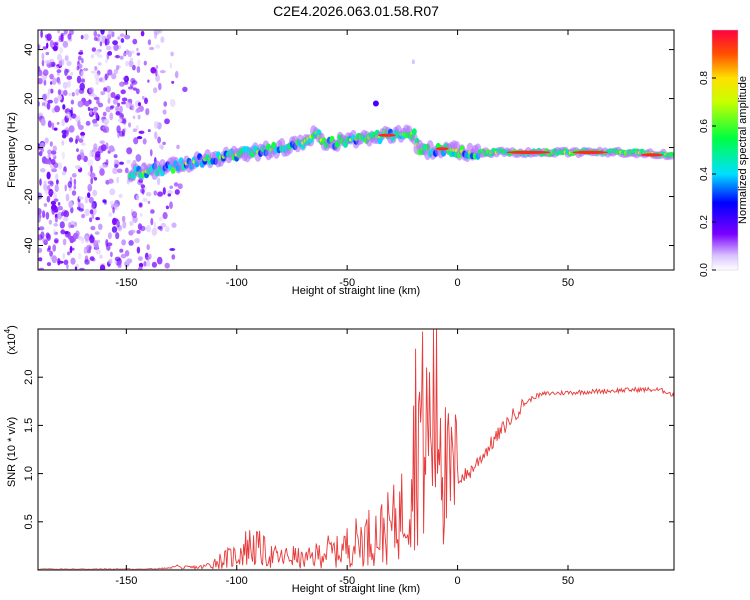 The image size is (750, 600). What do you see at coordinates (704, 78) in the screenshot?
I see `colorbar-tick-label: 0.8` at bounding box center [704, 78].